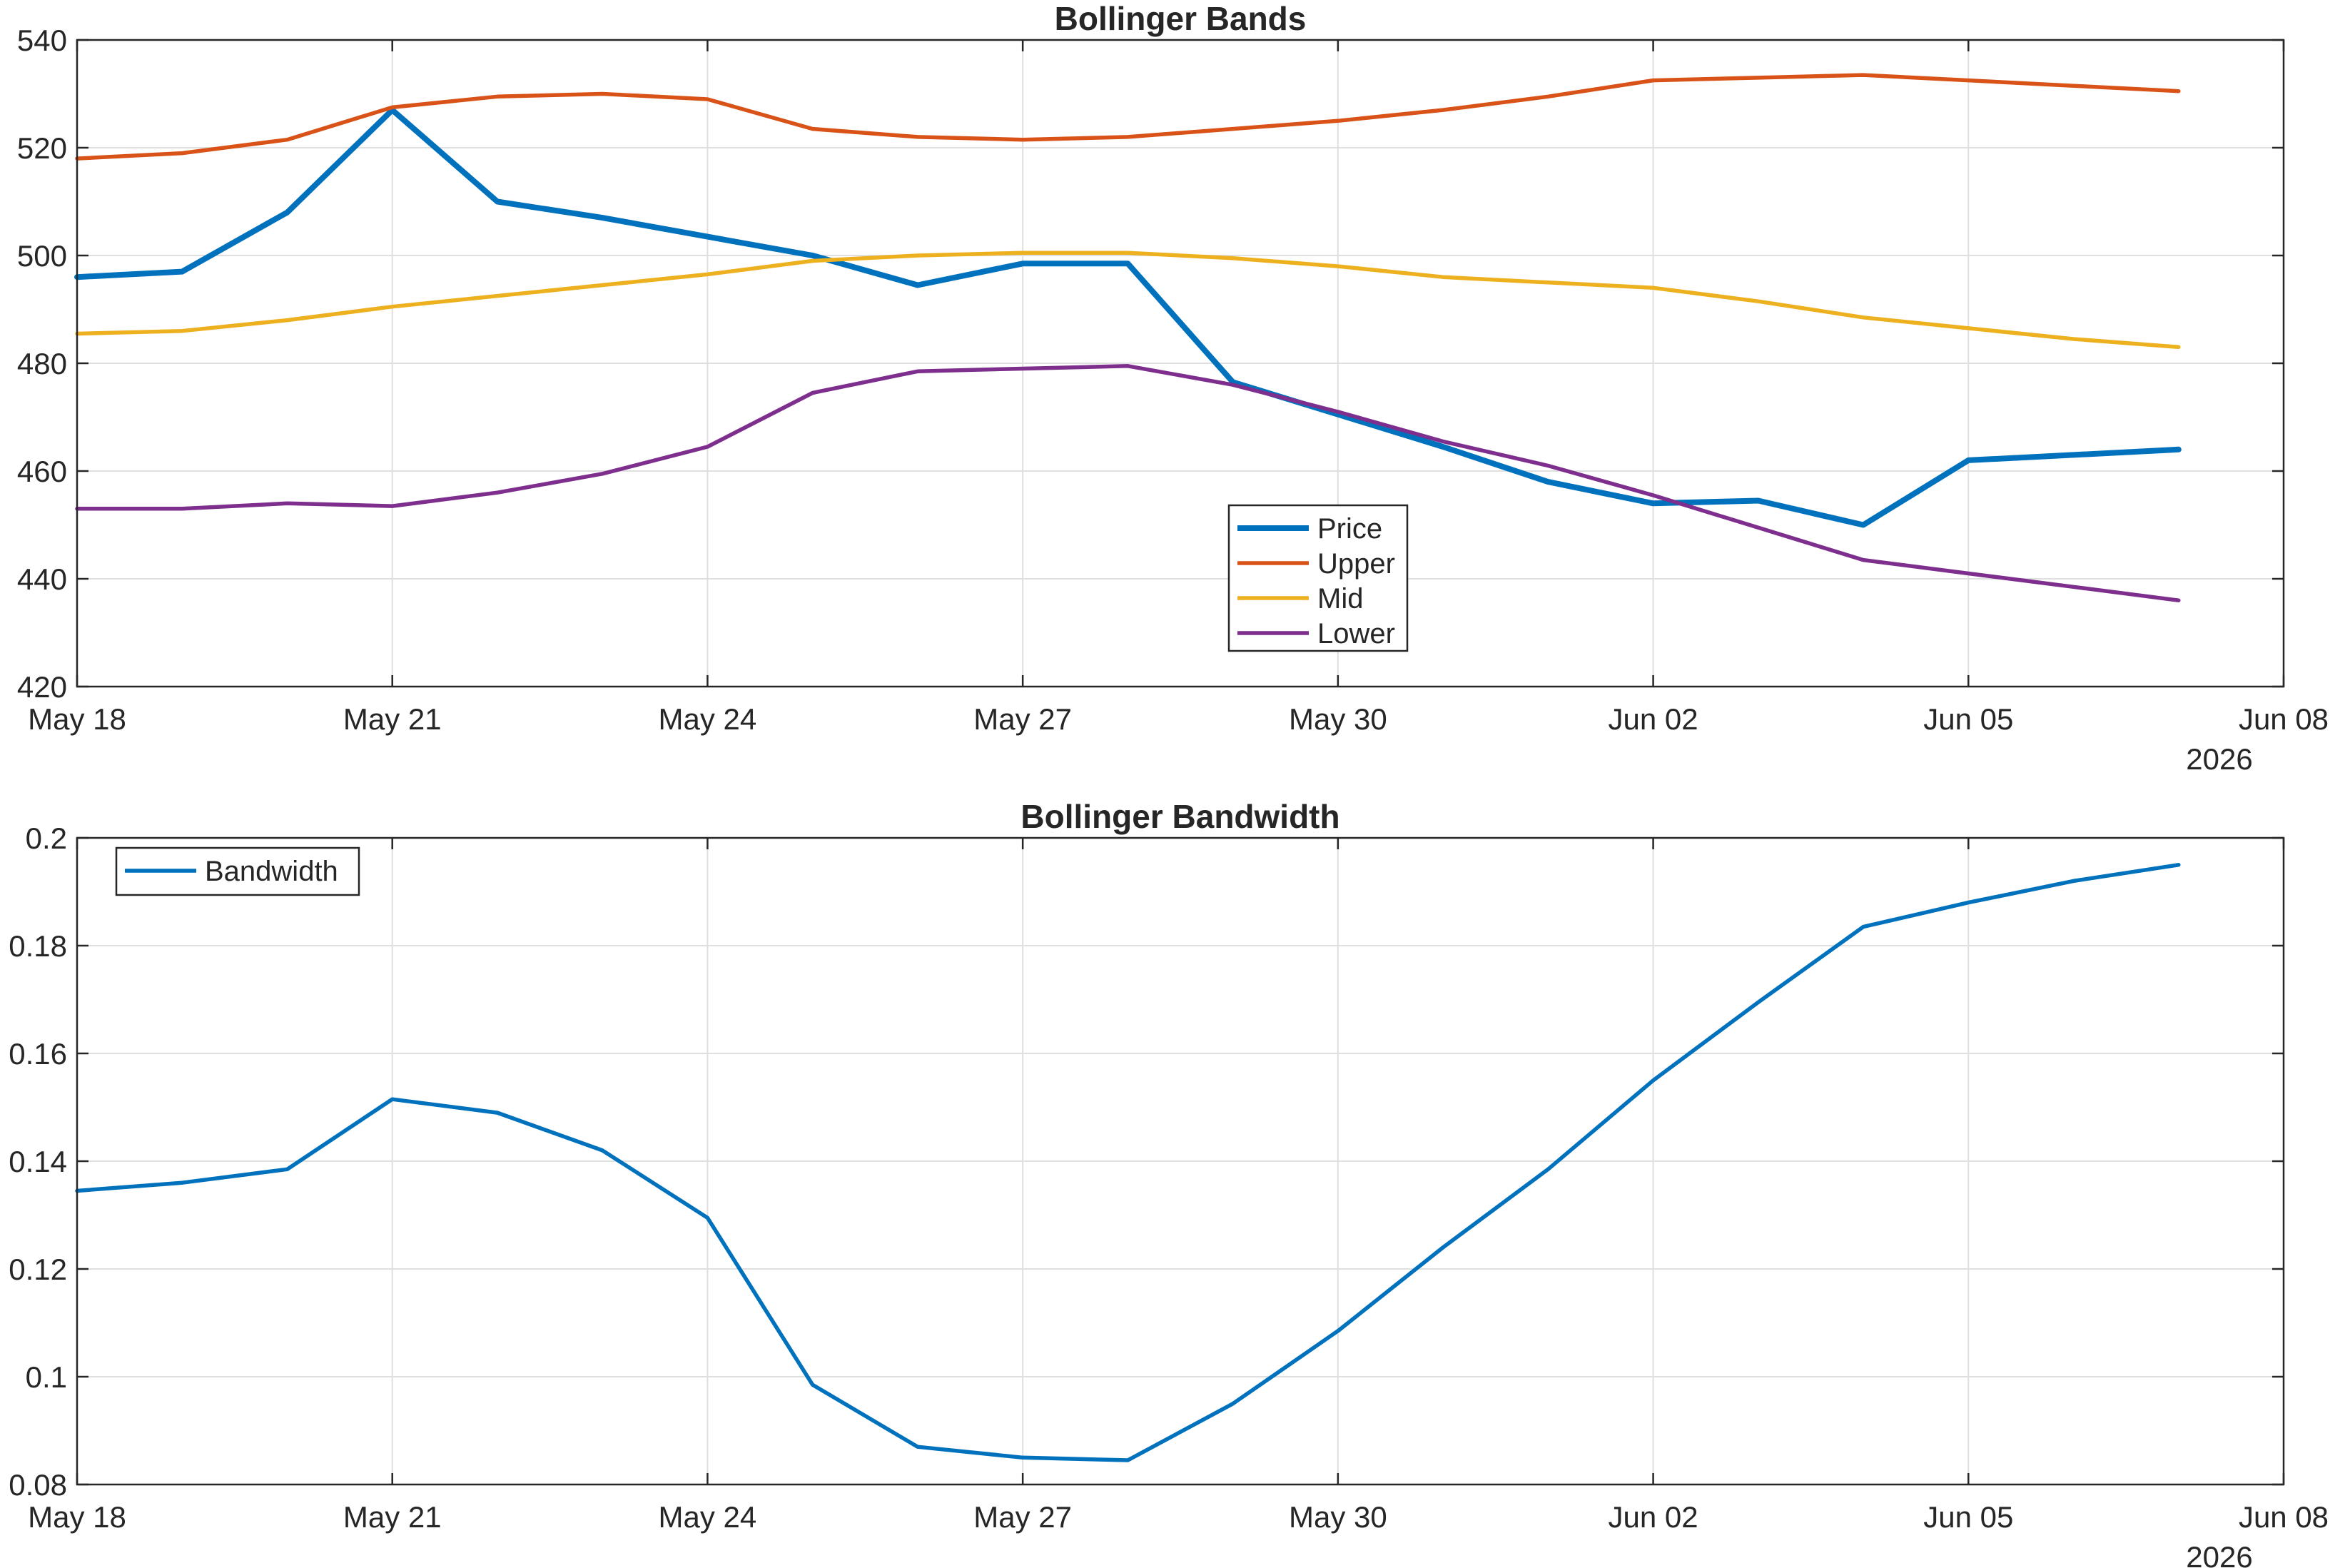  Describe the element at coordinates (1179, 816) in the screenshot. I see `chart-title: Bollinger Bandwidth` at that location.